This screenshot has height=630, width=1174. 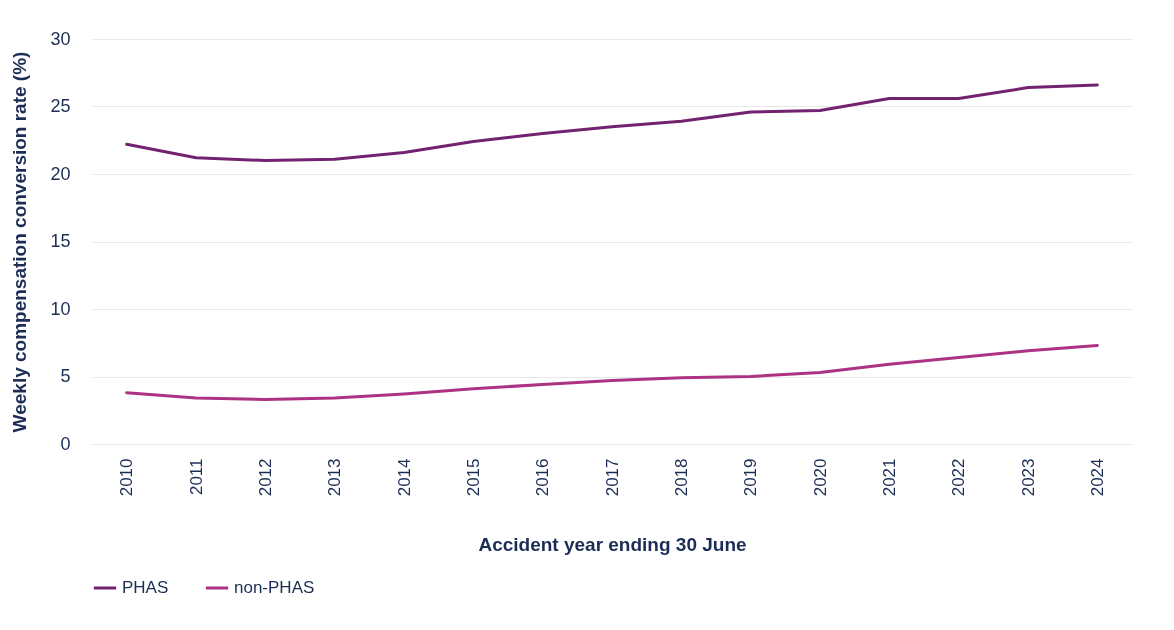 I want to click on x-tick-label: 2023, so click(x=1028, y=477).